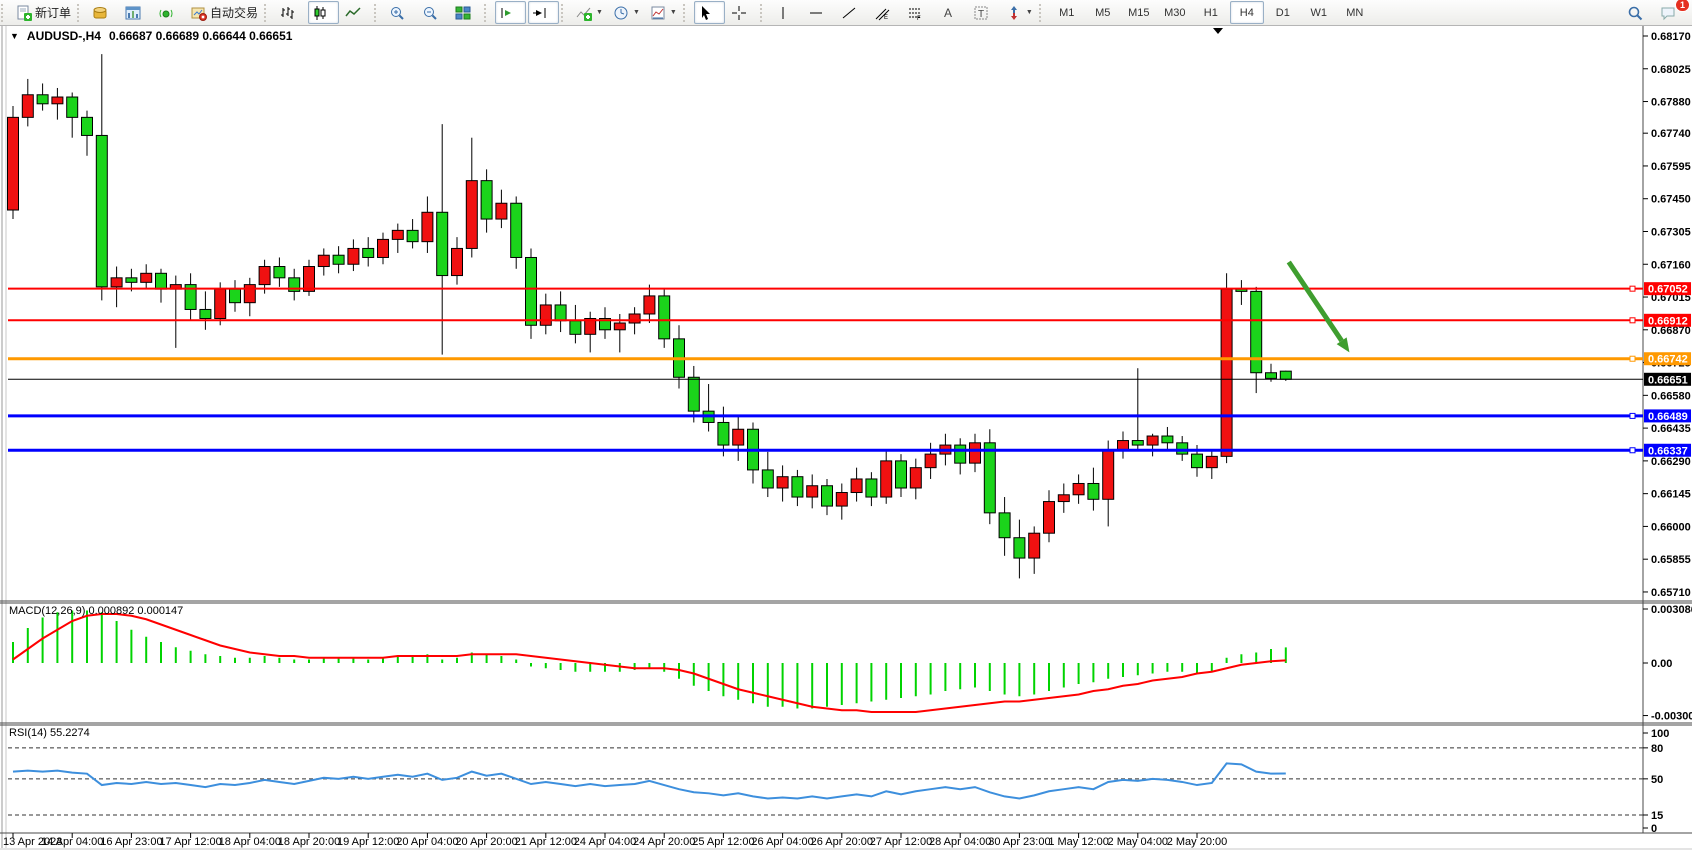 This screenshot has width=1692, height=856. Describe the element at coordinates (103, 12) in the screenshot. I see `profiles-button` at that location.